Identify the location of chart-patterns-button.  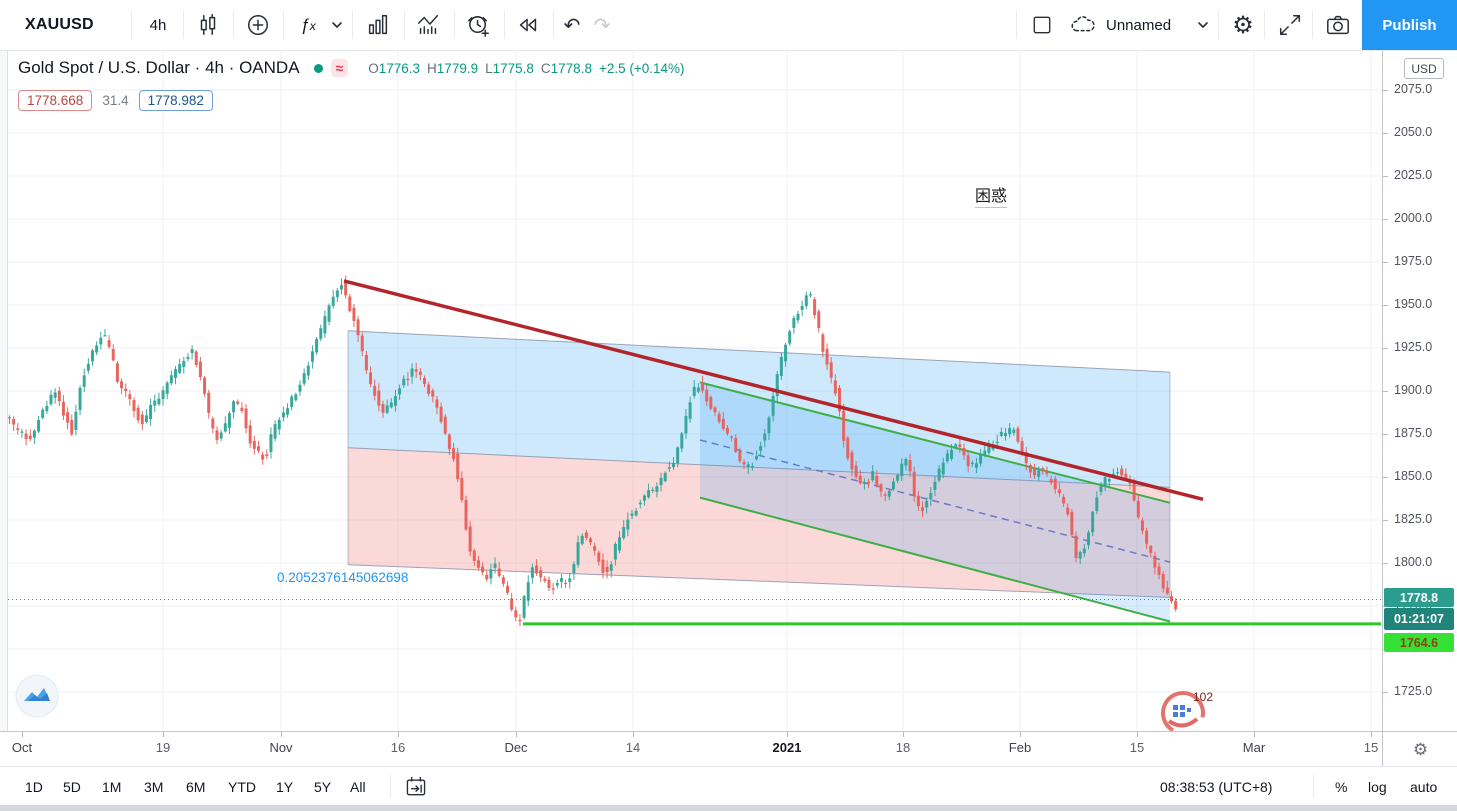
(428, 25).